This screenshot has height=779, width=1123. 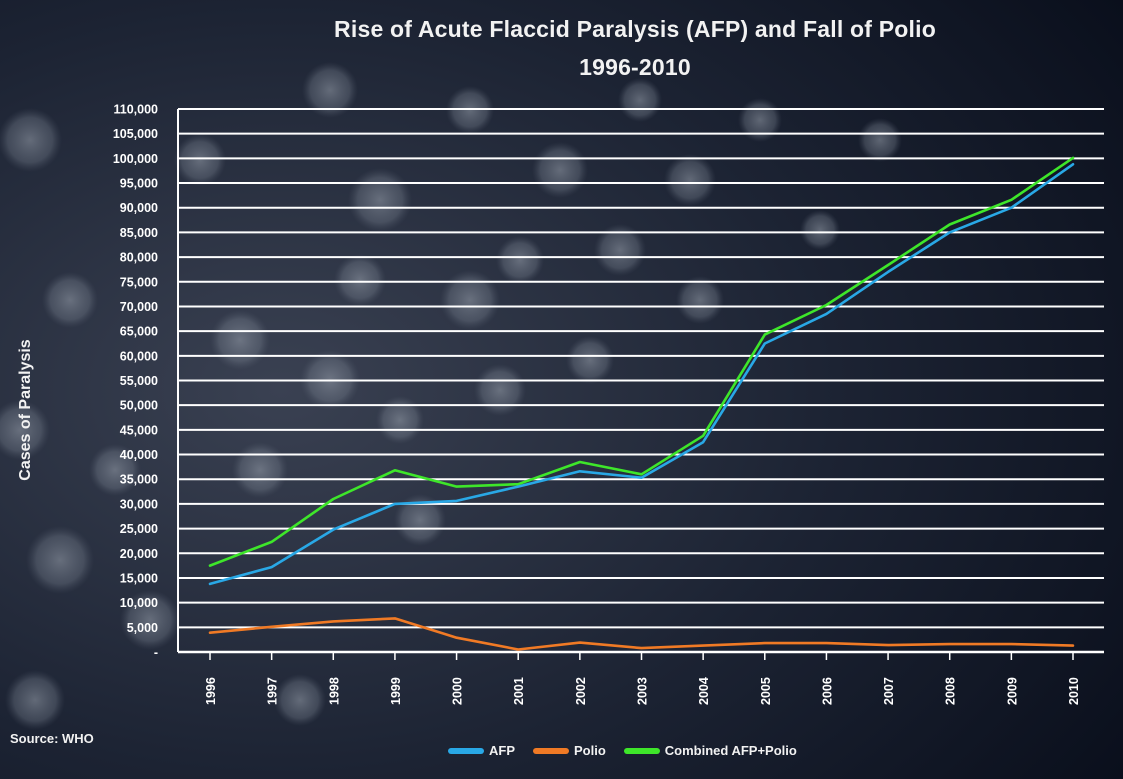 I want to click on y-tick-label: 70,000, so click(x=139, y=307).